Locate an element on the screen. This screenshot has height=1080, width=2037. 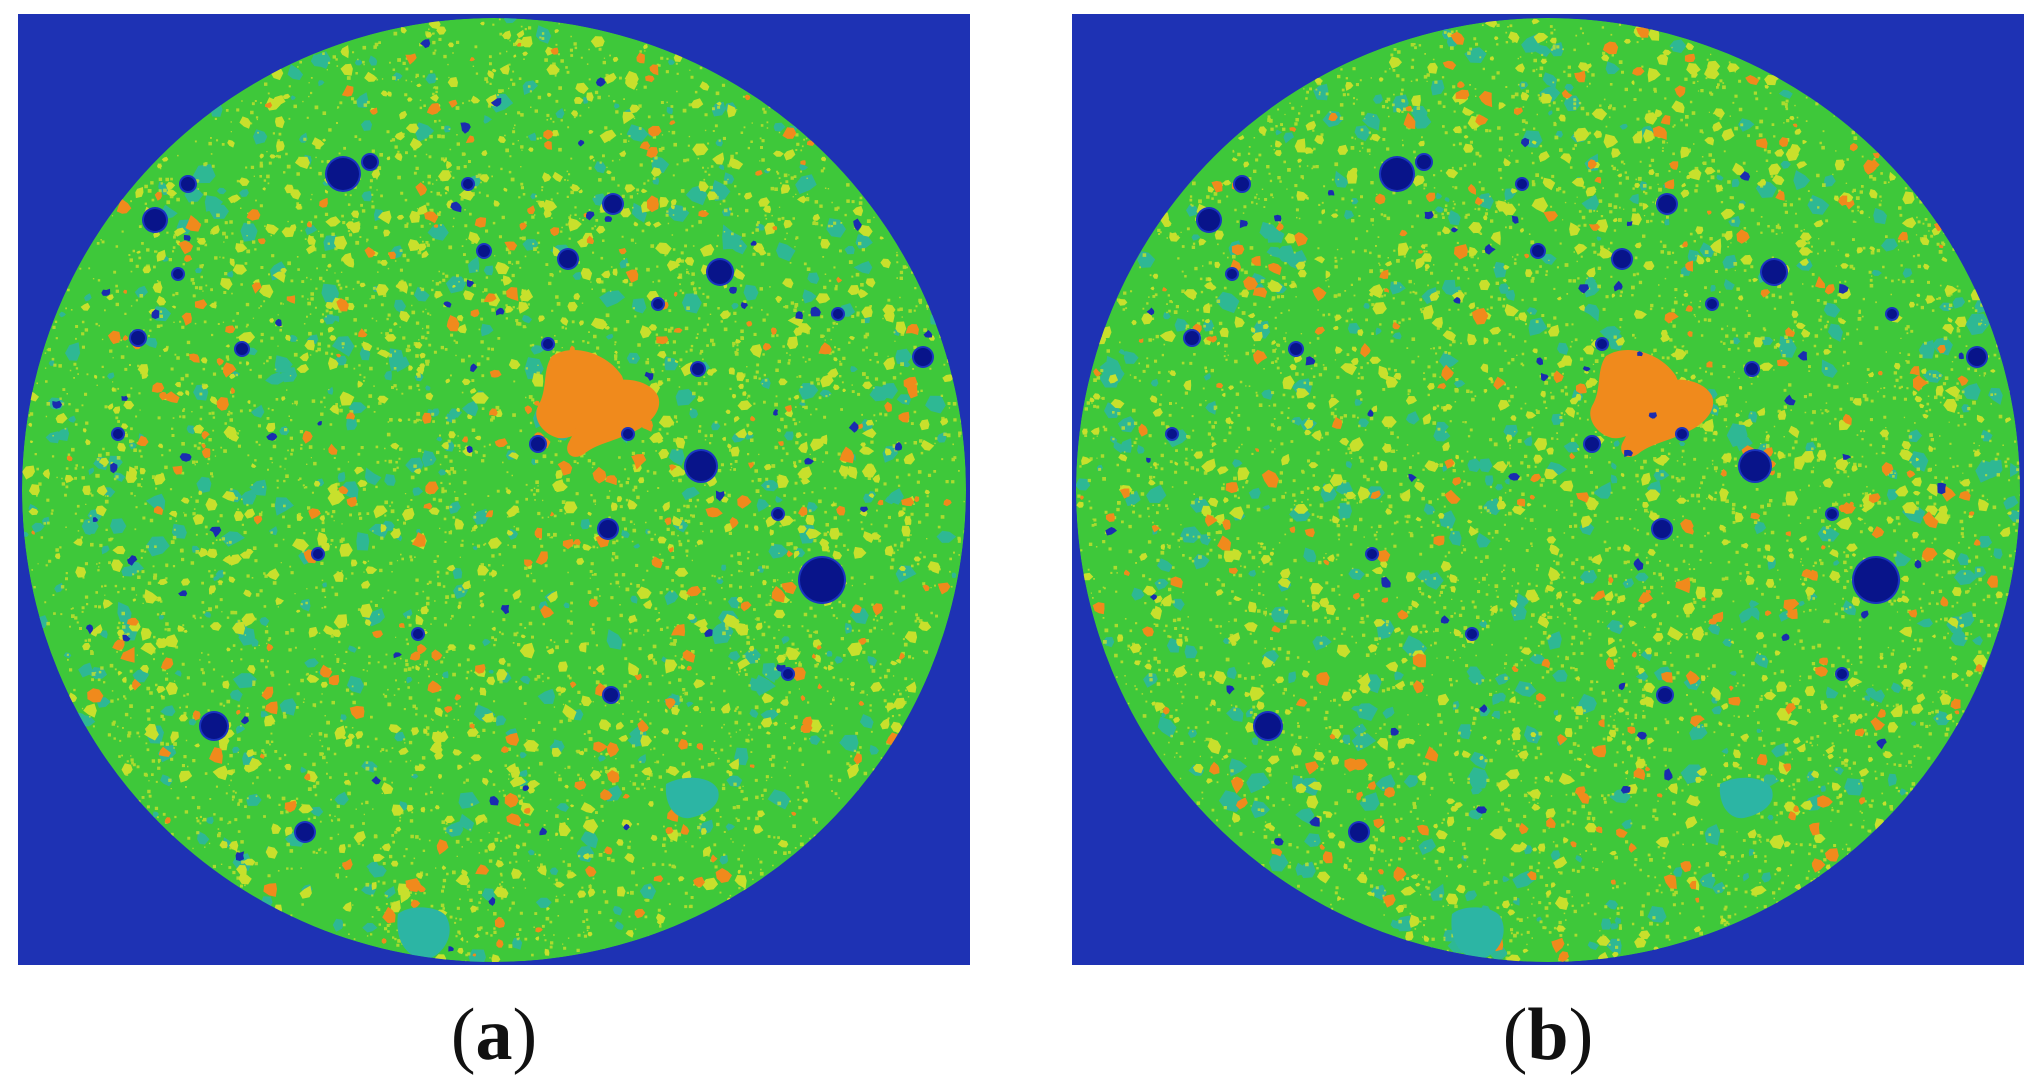
caption-a-letter: a is located at coordinates (494, 1035).